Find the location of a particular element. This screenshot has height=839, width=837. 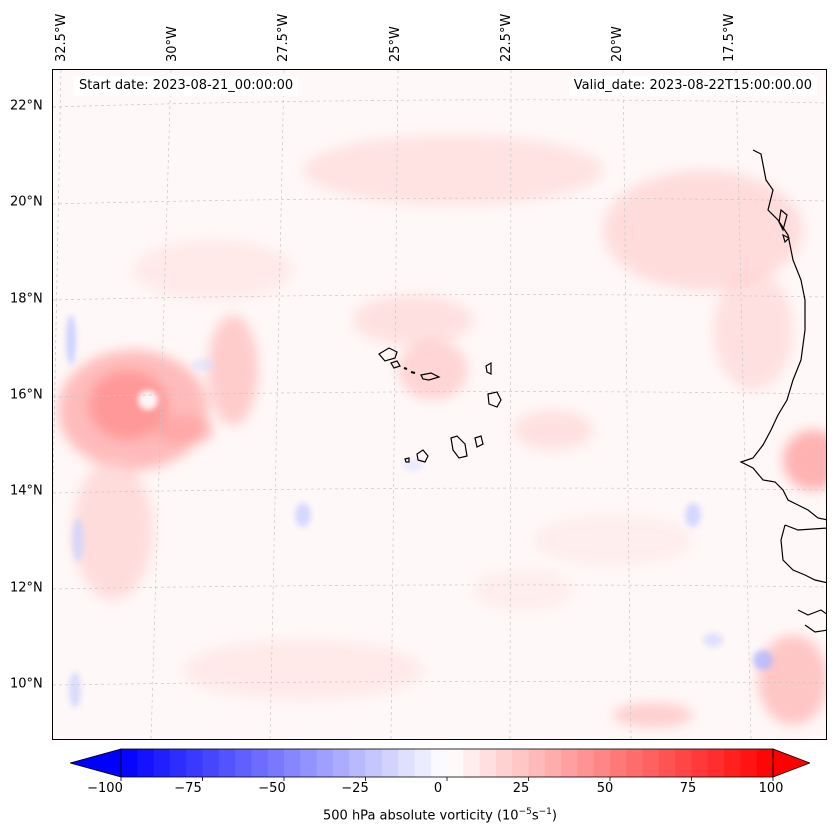

start-date-label: Start date: 2023-08-21_00:00:00 is located at coordinates (186, 86).